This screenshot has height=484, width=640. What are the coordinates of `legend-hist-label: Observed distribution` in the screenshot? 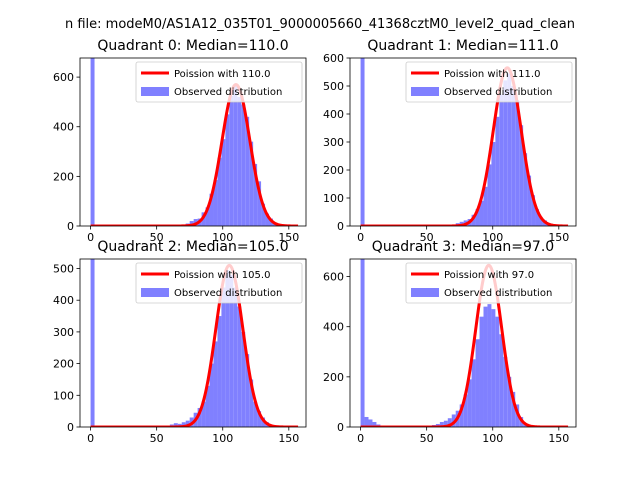 It's located at (498, 92).